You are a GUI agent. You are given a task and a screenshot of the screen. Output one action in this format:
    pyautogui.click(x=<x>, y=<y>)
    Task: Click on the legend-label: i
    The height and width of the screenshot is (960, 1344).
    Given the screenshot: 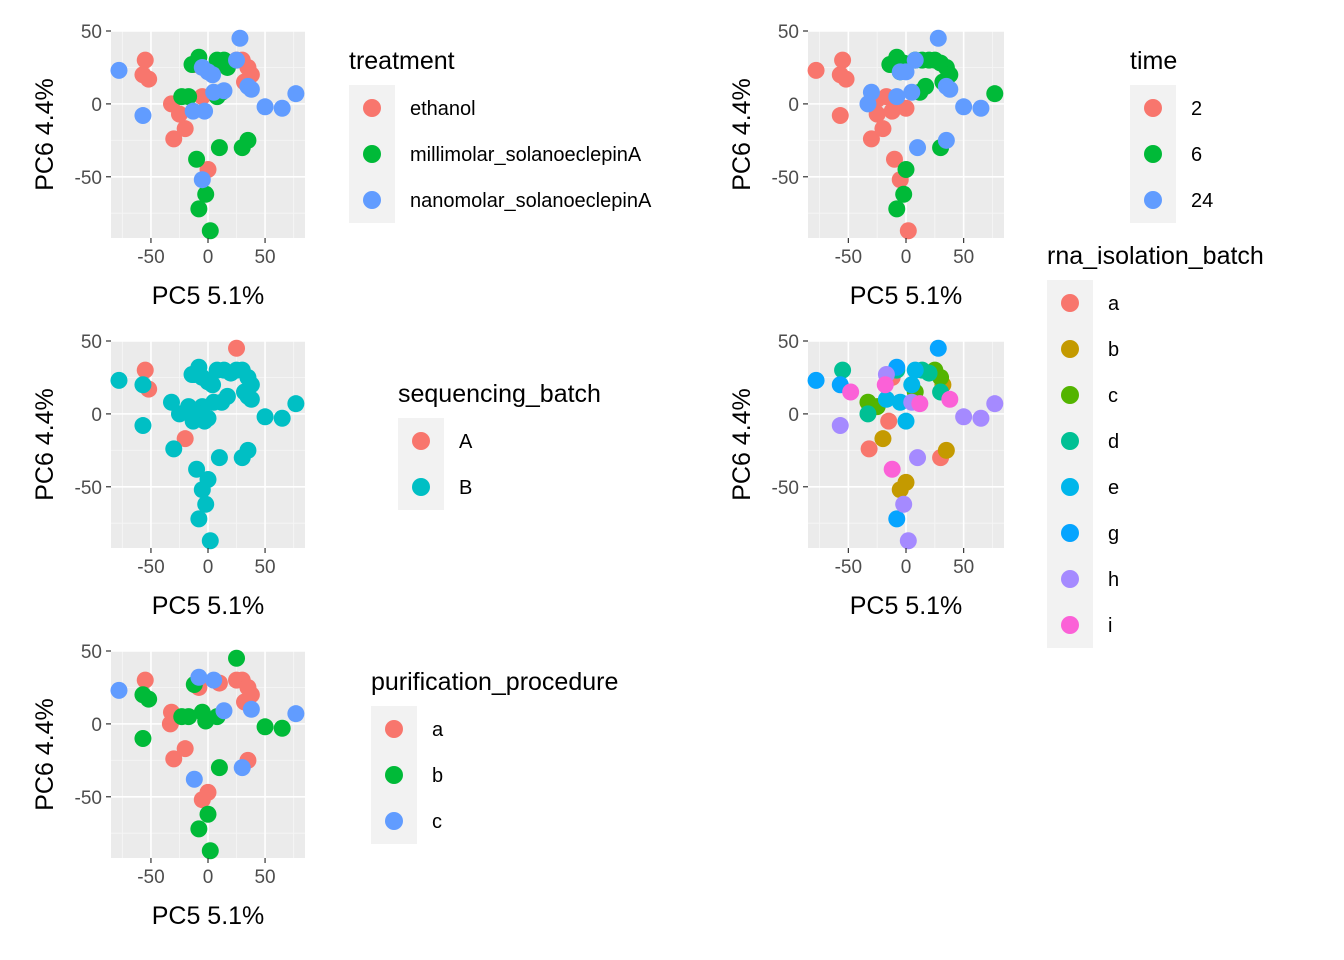 What is the action you would take?
    pyautogui.click(x=1110, y=626)
    